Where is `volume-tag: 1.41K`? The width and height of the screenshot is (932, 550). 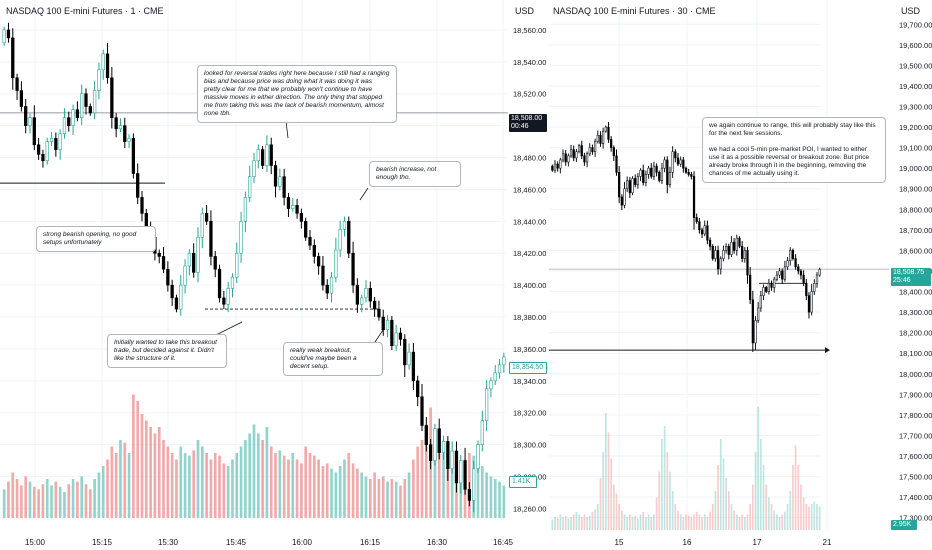 volume-tag: 1.41K is located at coordinates (523, 482).